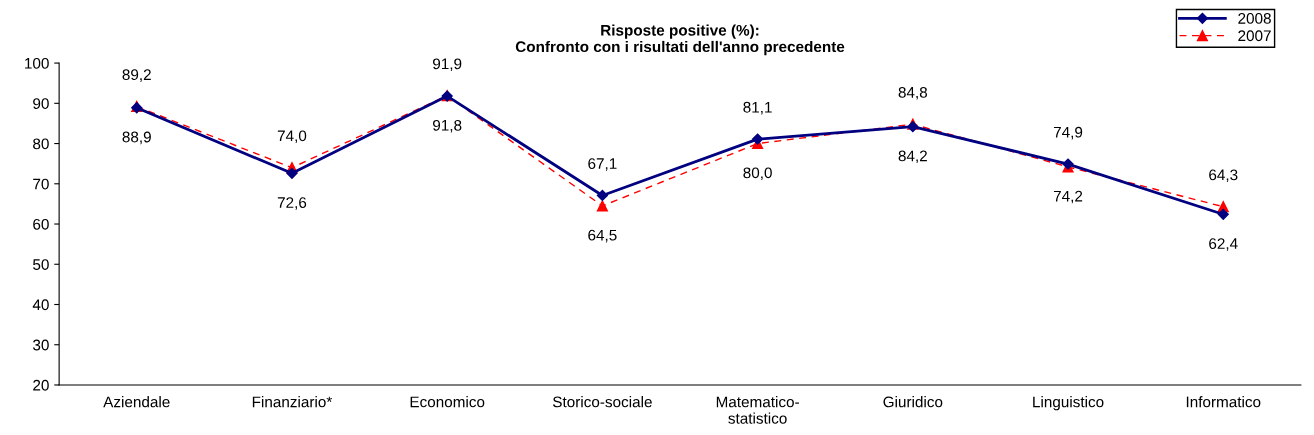 This screenshot has width=1314, height=435. I want to click on y-tick-label: 100, so click(37, 63).